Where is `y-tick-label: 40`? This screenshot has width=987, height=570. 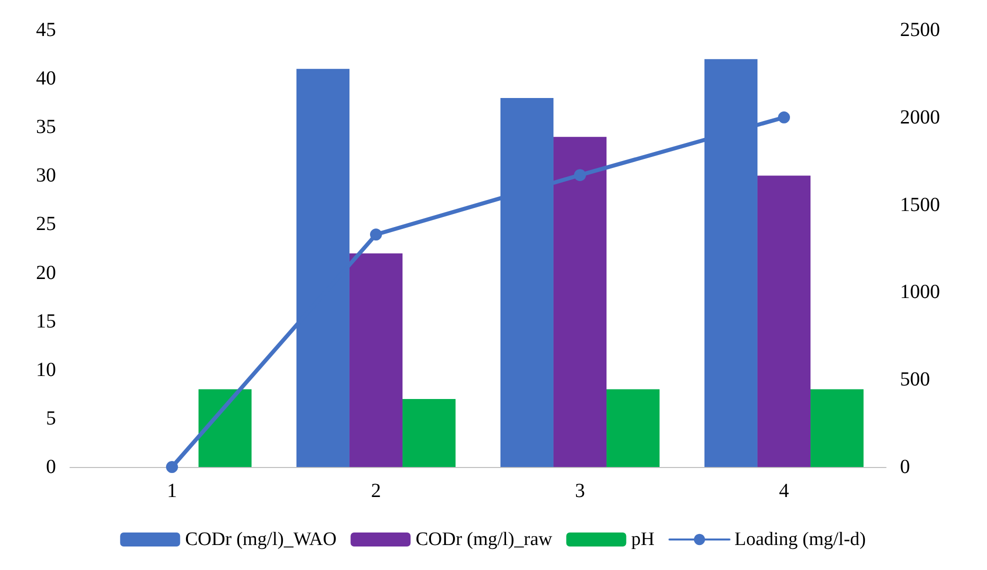 y-tick-label: 40 is located at coordinates (46, 79).